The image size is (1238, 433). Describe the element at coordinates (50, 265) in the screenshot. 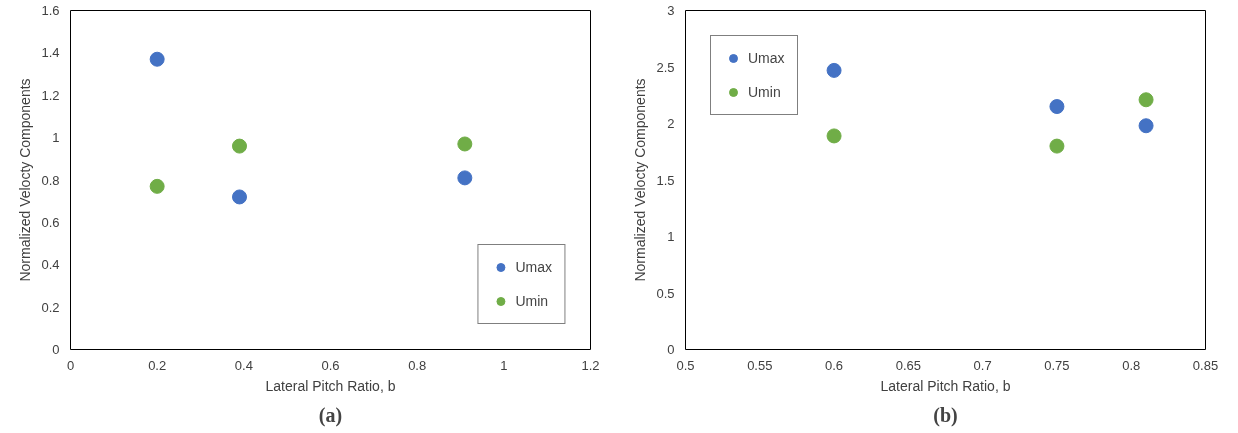

I see `y-tick-label: 0.4` at that location.